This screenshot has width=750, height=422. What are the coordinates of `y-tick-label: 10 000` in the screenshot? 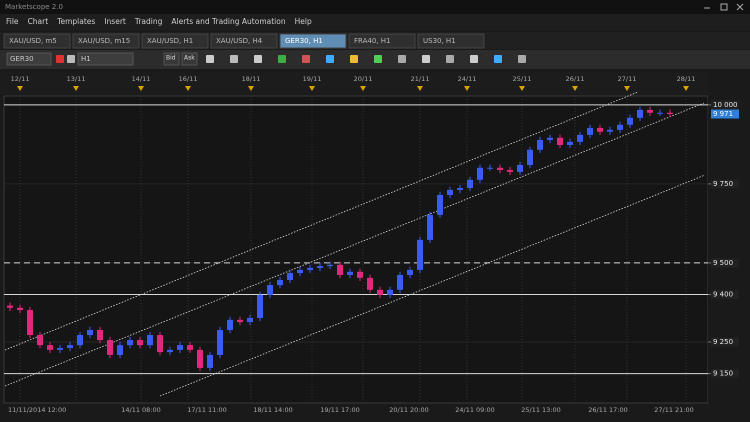 It's located at (725, 105).